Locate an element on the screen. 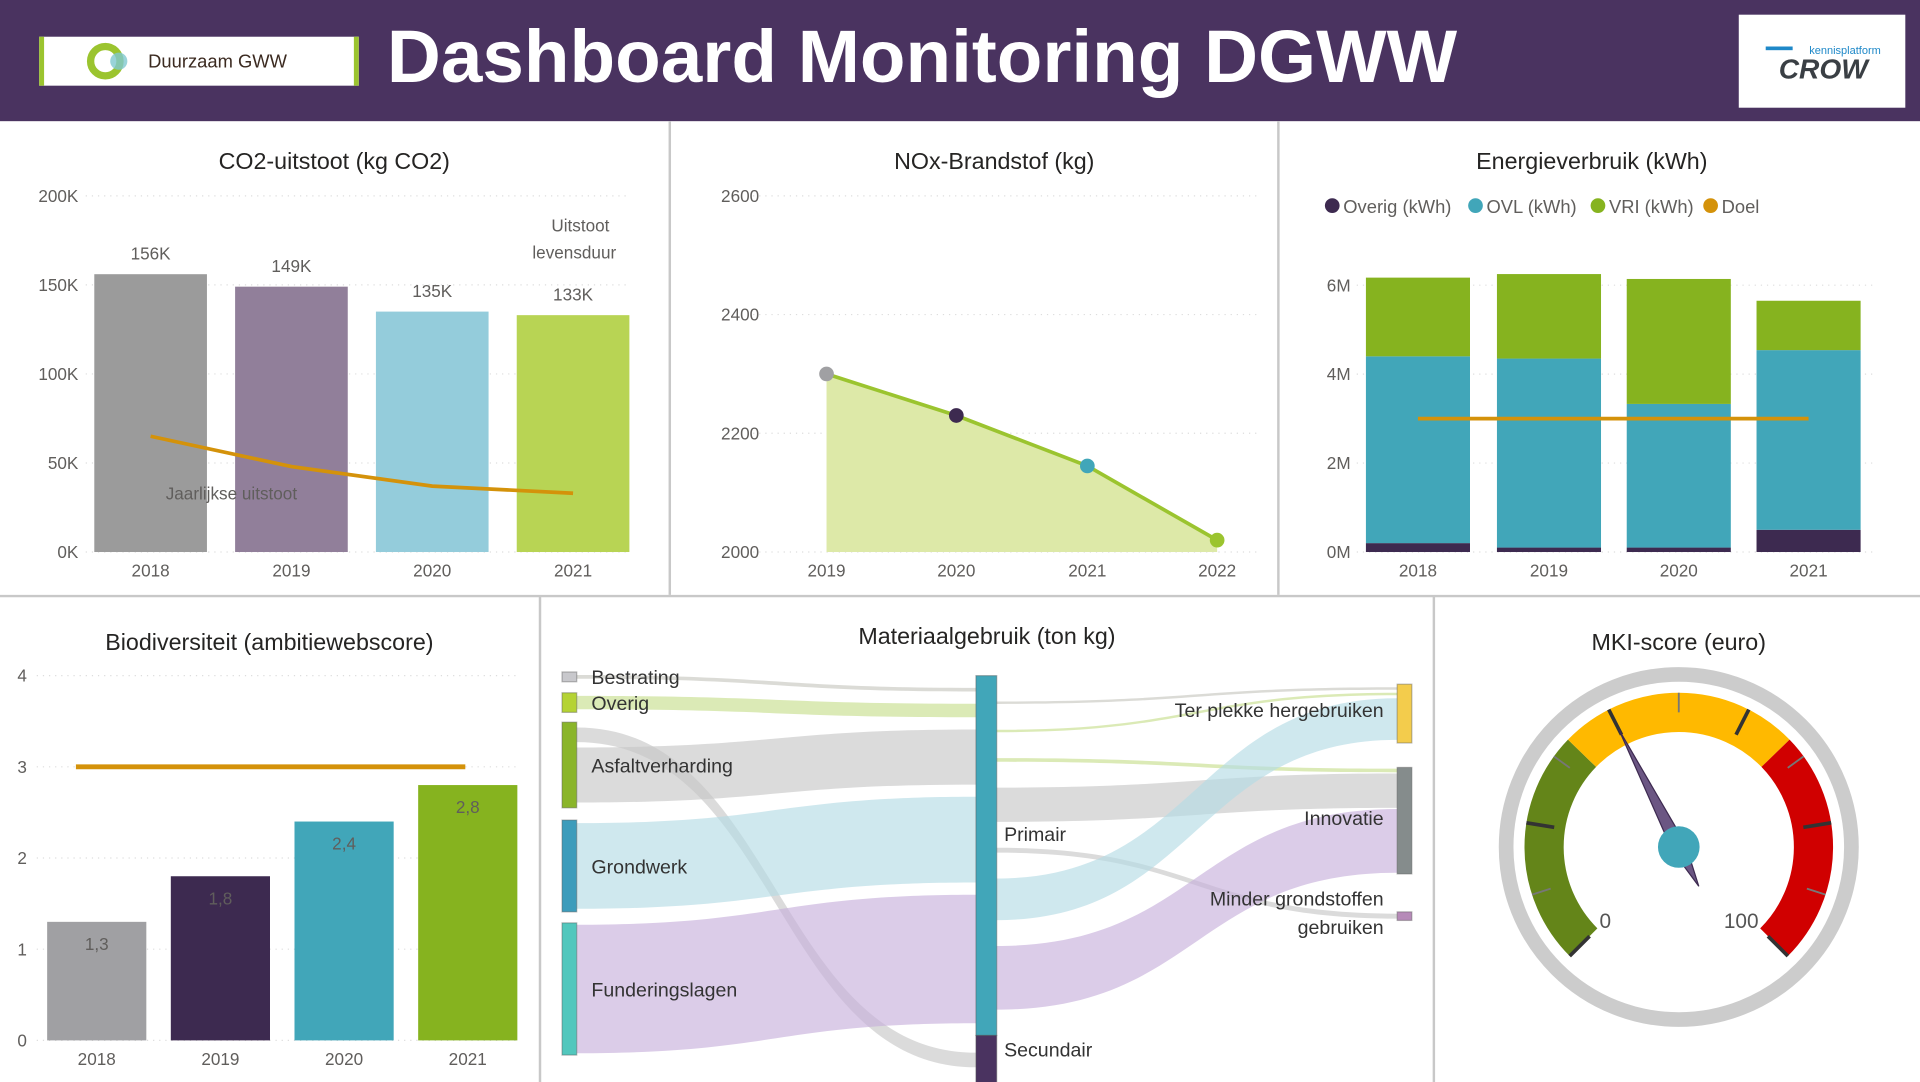 Image resolution: width=1920 pixels, height=1082 pixels. crow-logo: kennisplatform CROW is located at coordinates (1822, 61).